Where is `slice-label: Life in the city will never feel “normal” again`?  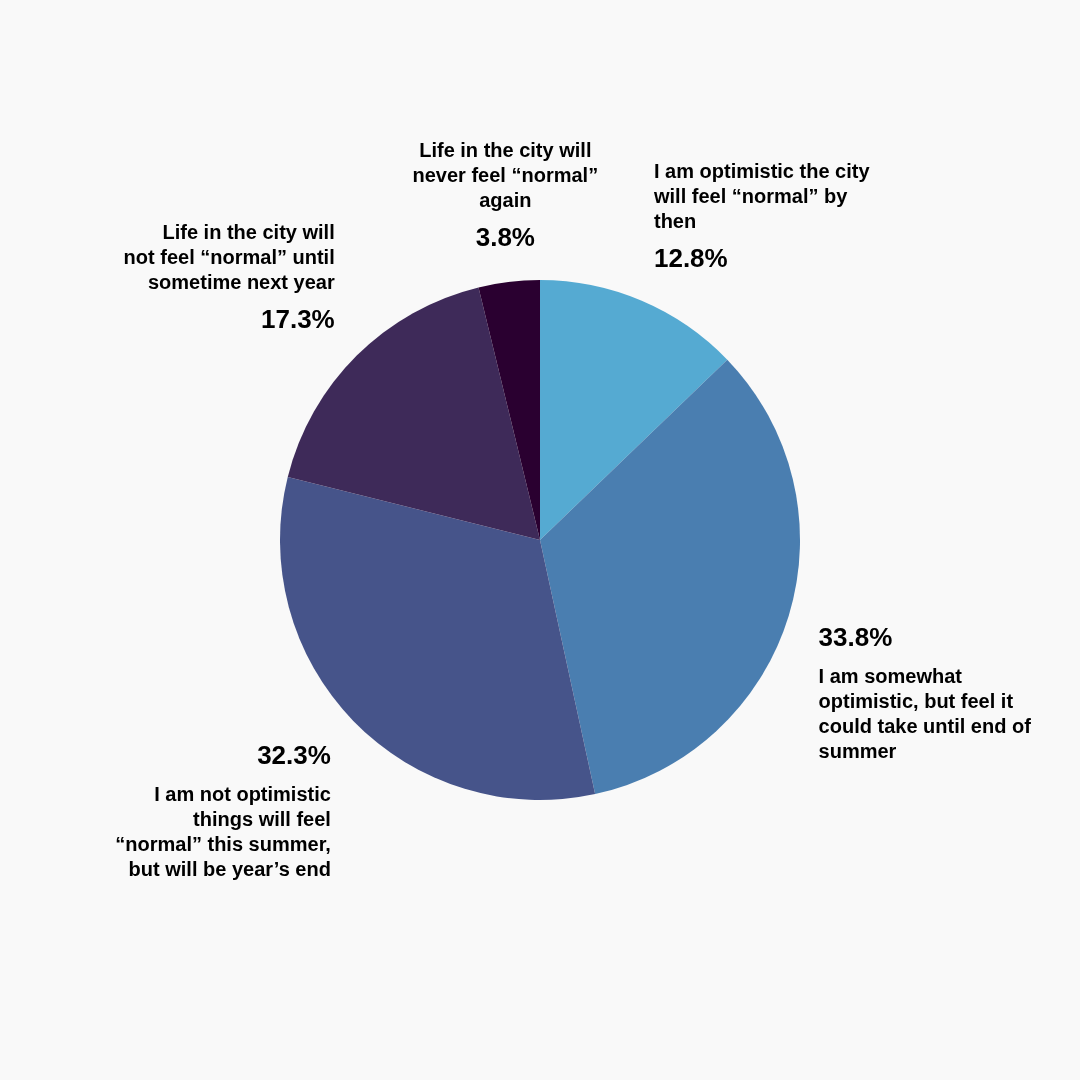
slice-label: Life in the city will never feel “normal” again is located at coordinates (505, 174).